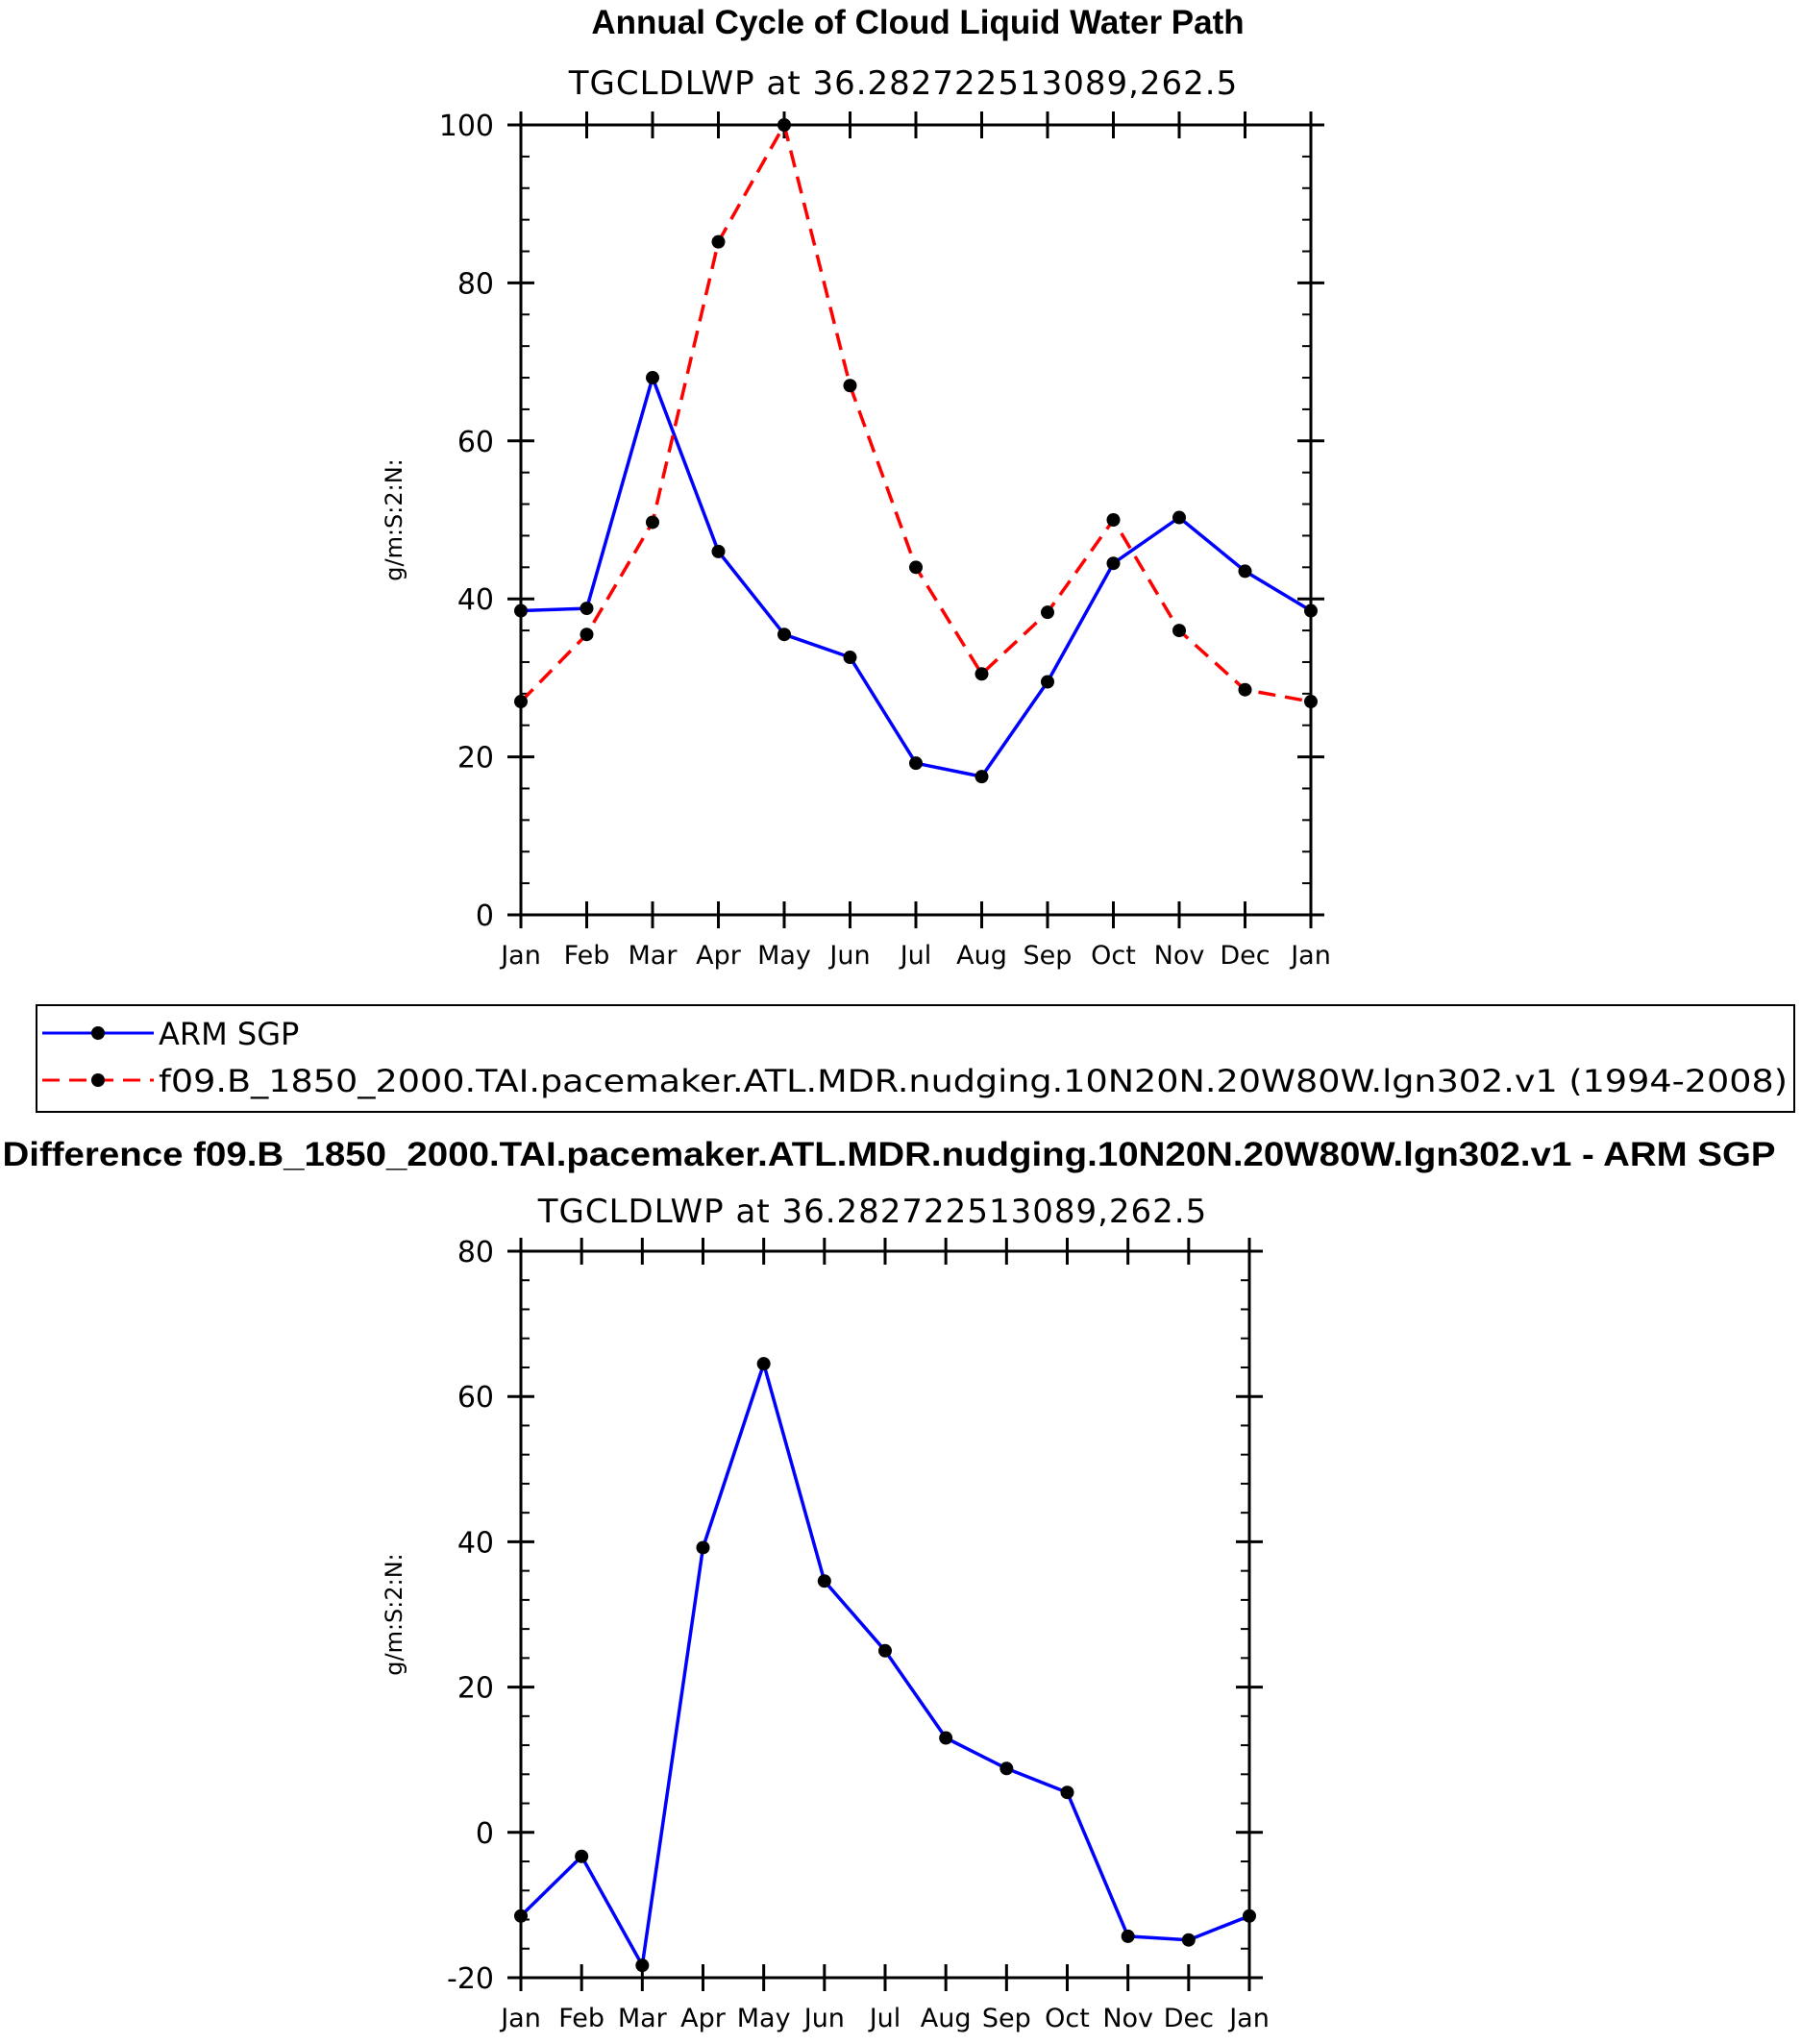 This screenshot has height=2044, width=1801. I want to click on plot-frame, so click(885, 1614).